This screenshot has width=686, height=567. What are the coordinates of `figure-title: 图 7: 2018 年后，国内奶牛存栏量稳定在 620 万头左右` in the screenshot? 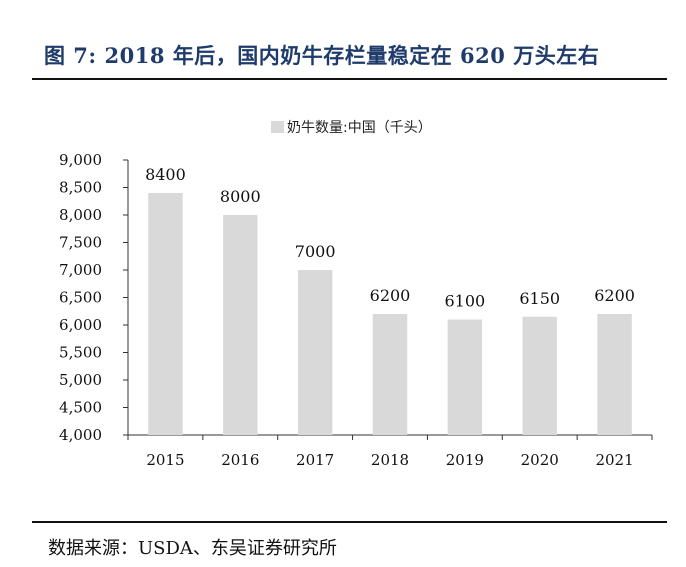 It's located at (322, 55).